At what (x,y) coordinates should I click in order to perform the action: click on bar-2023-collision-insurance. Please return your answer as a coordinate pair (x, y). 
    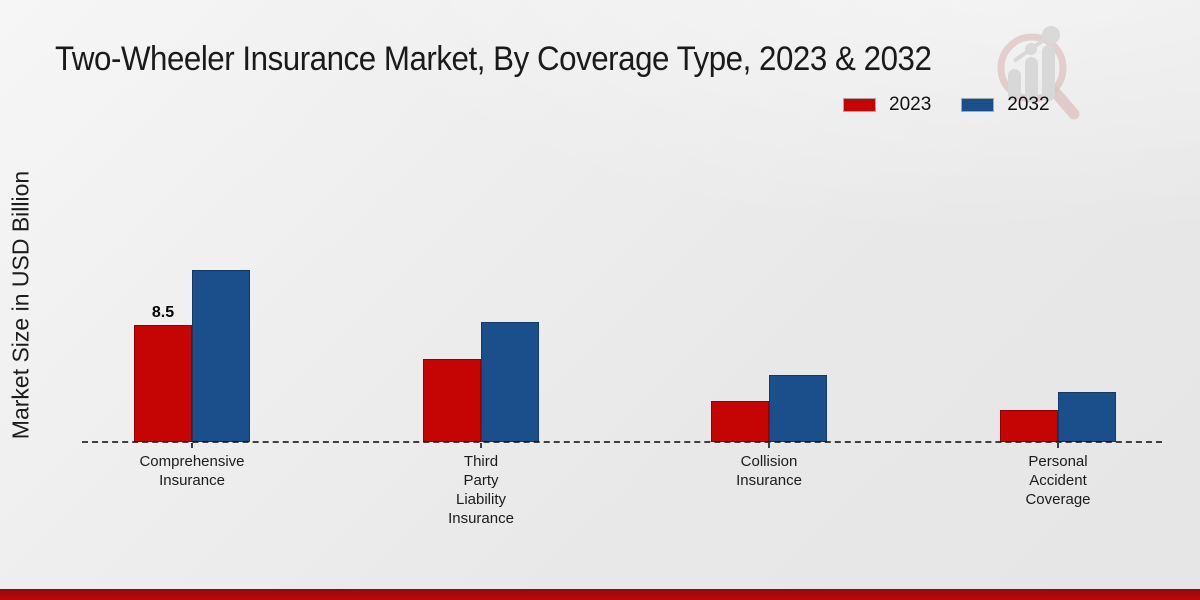
    Looking at the image, I should click on (740, 421).